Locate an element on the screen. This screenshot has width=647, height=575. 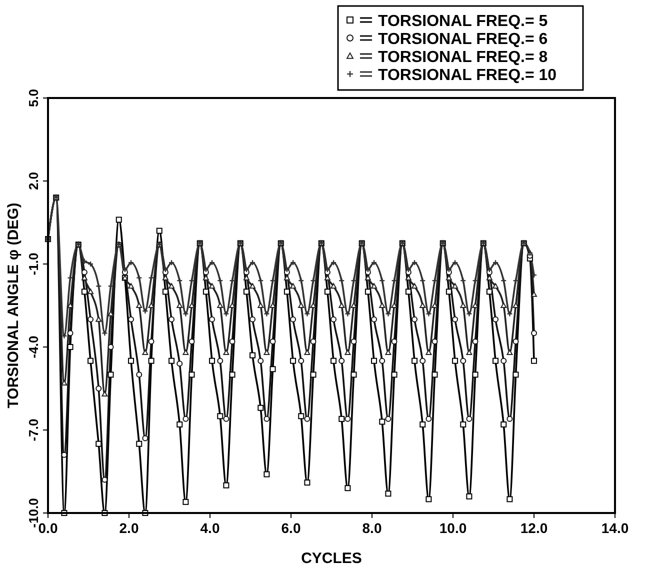
x-tick-label: 12.0 is located at coordinates (534, 528).